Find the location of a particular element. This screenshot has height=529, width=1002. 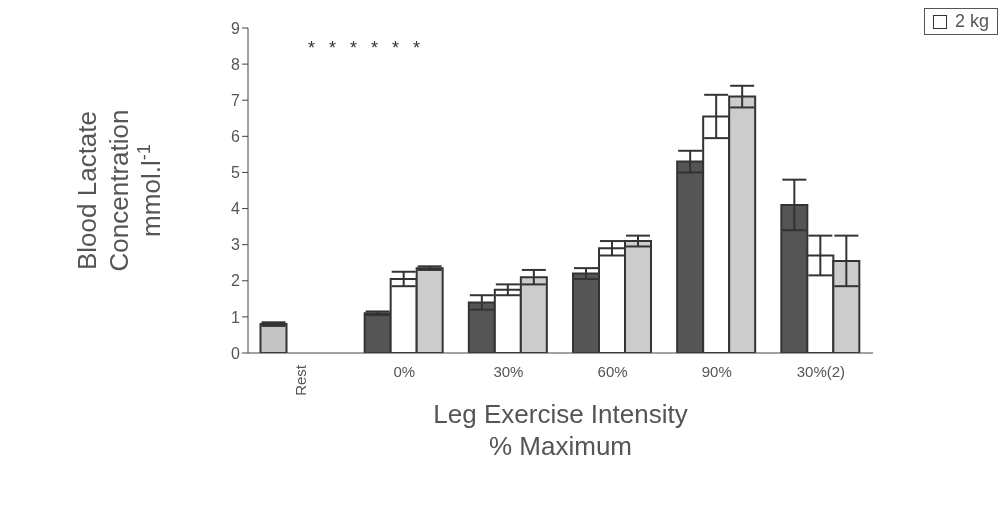

x-tick-label: Rest is located at coordinates (300, 380).